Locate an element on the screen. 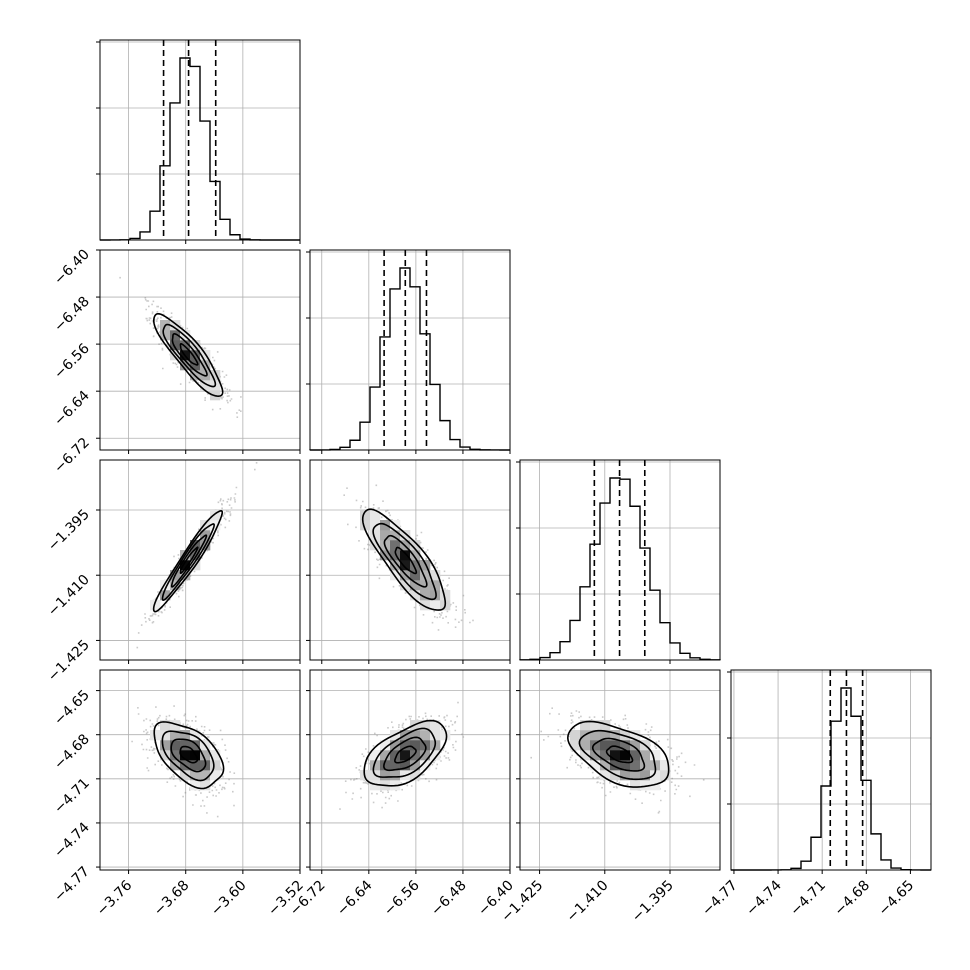 Image resolution: width=970 pixels, height=970 pixels. y-tick-label: −6.56 is located at coordinates (72, 362).